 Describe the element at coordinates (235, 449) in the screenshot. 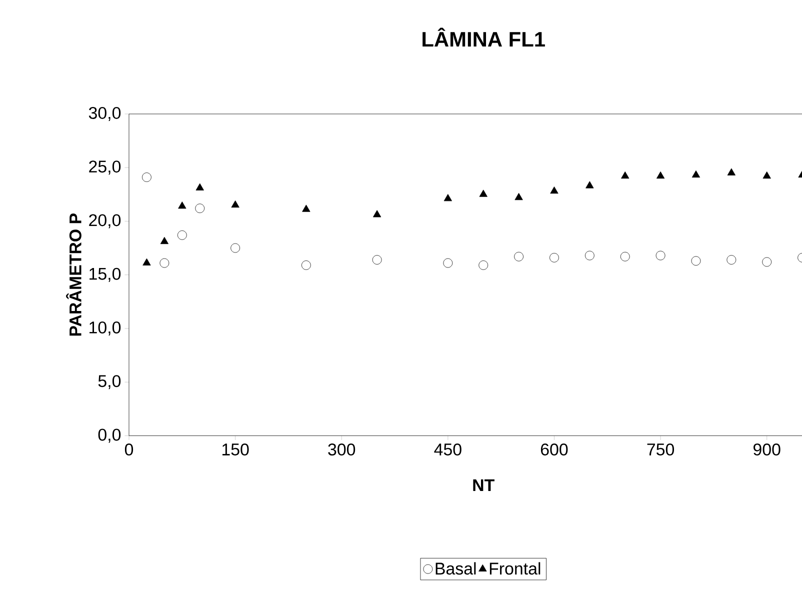

I see `x-tick-label: 150` at that location.